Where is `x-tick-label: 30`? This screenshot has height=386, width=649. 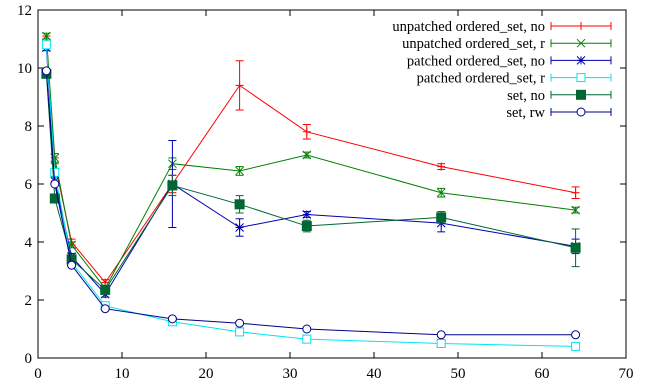 x-tick-label: 30 is located at coordinates (290, 374).